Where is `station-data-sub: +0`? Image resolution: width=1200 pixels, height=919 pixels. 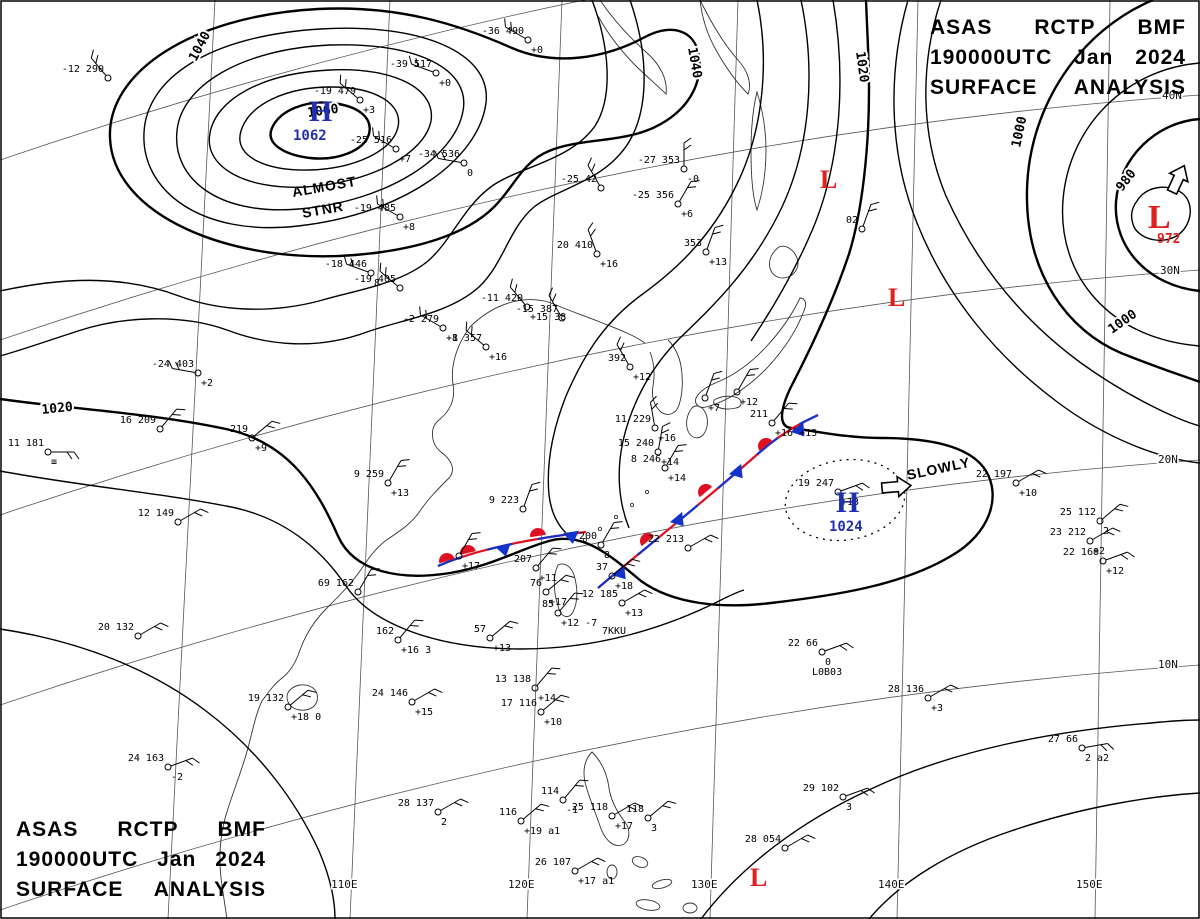
station-data-sub: +0 is located at coordinates (537, 50).